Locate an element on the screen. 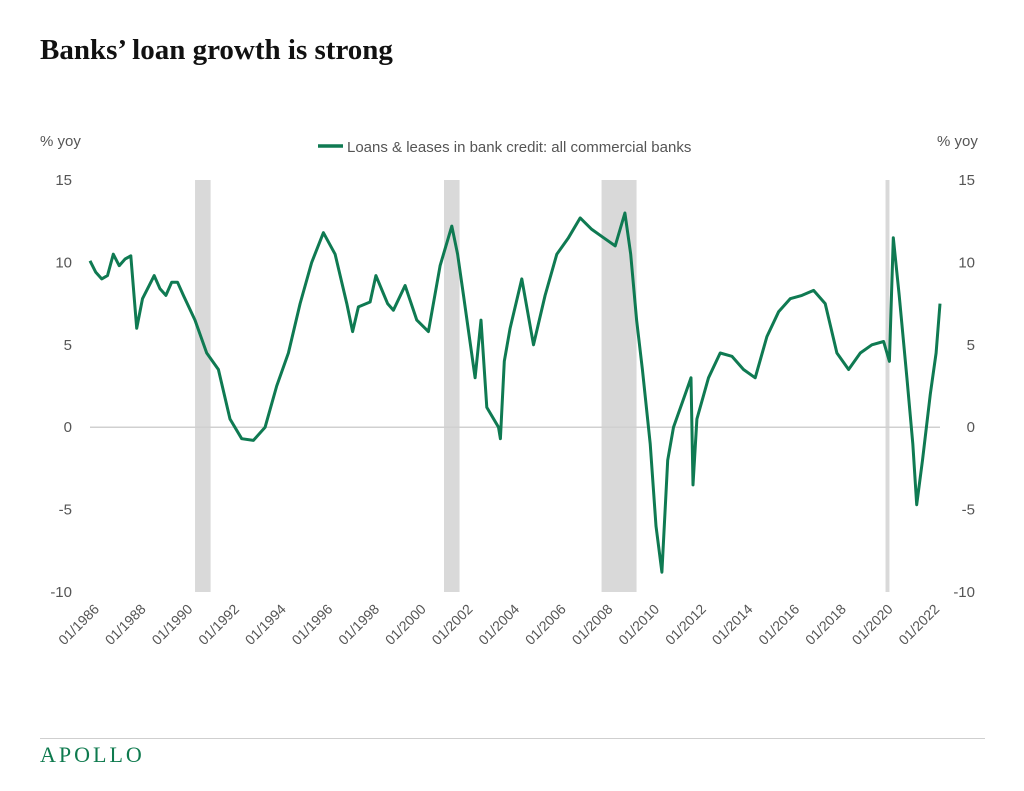 The height and width of the screenshot is (791, 1024). y-tick-left: -10 is located at coordinates (61, 592).